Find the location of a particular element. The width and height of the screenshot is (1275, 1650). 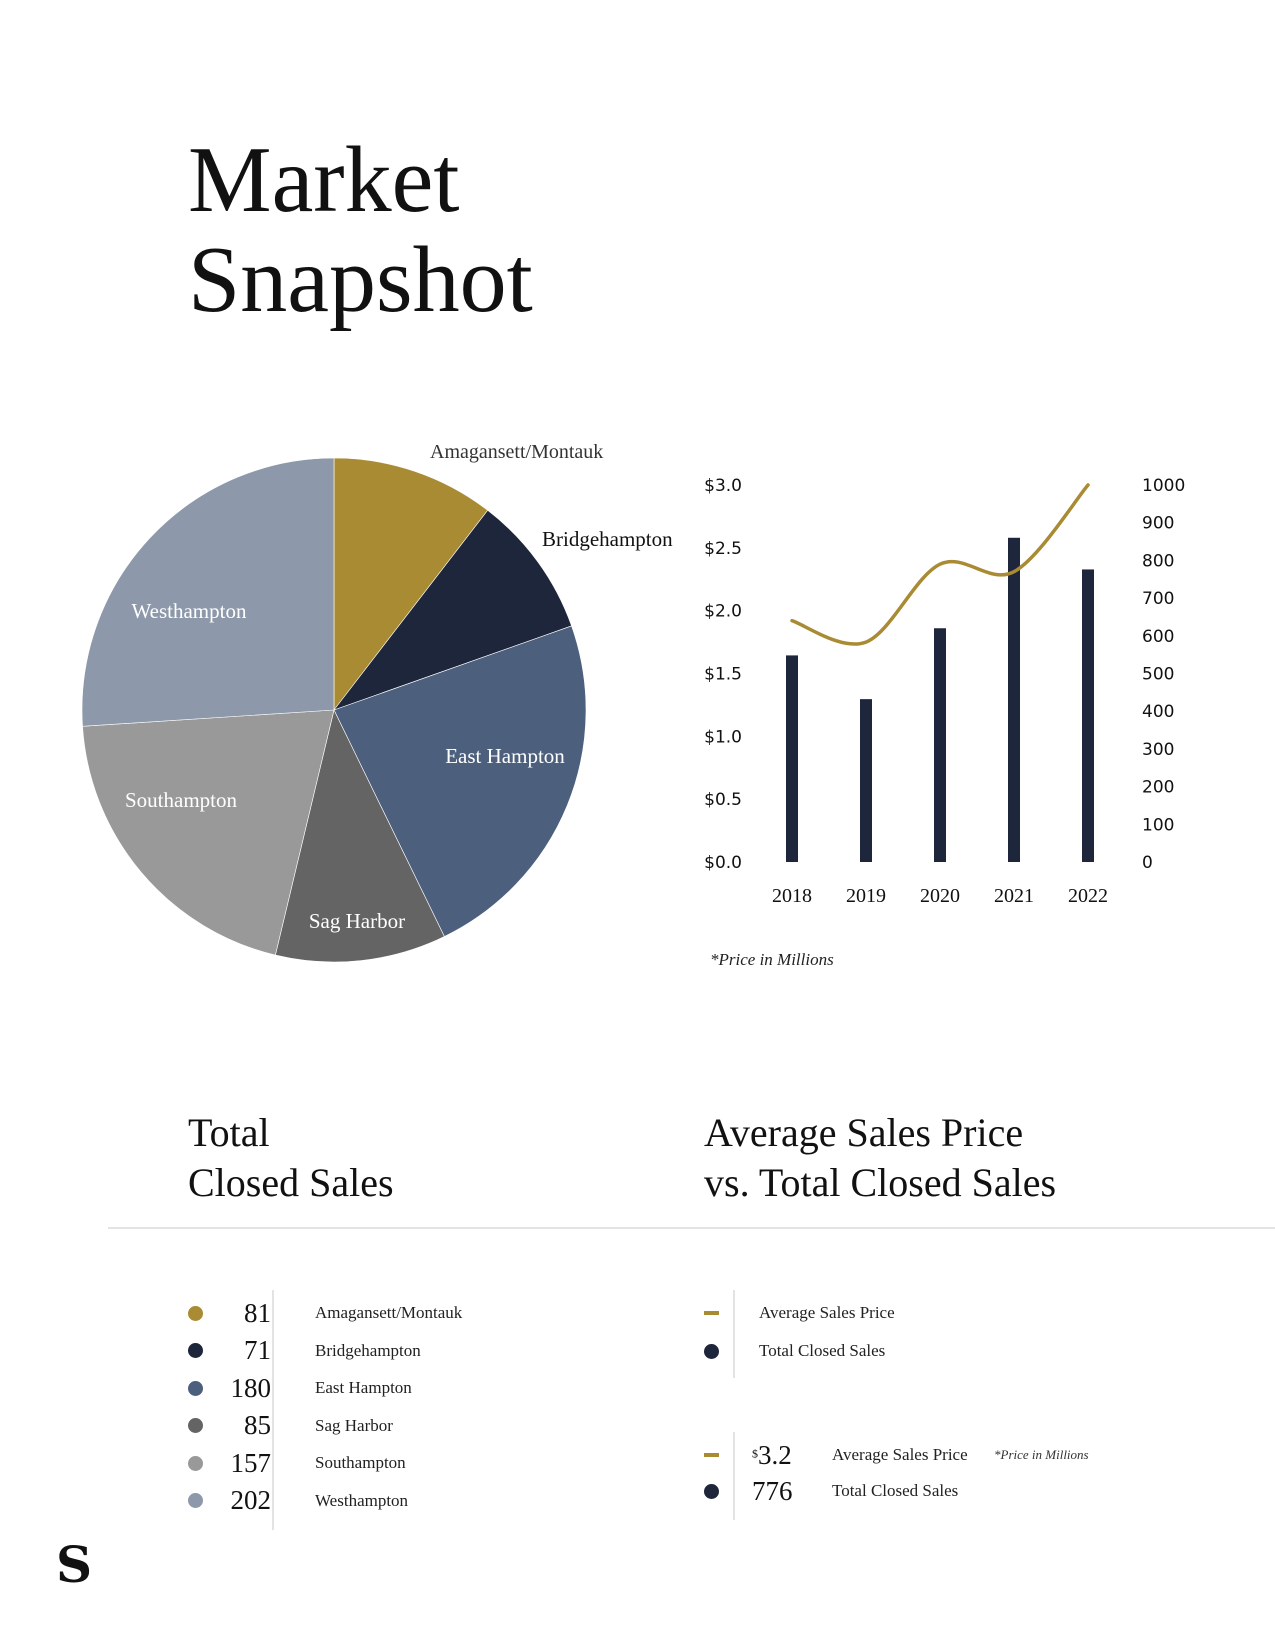

right-axis-tick: 600 is located at coordinates (1158, 637).